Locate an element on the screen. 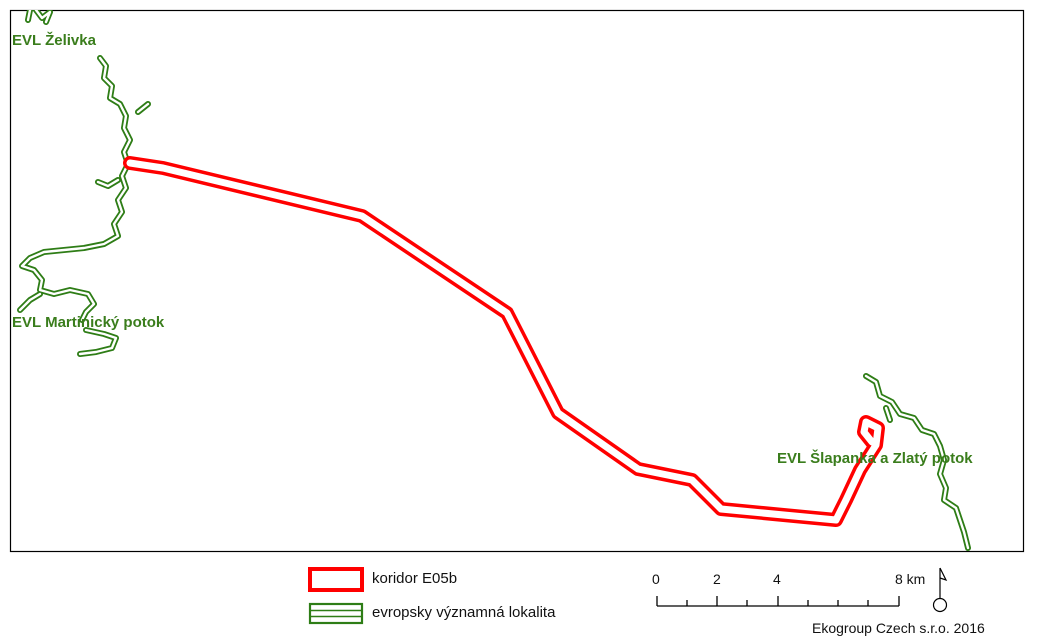  site-slapanka-shape is located at coordinates (917, 462).